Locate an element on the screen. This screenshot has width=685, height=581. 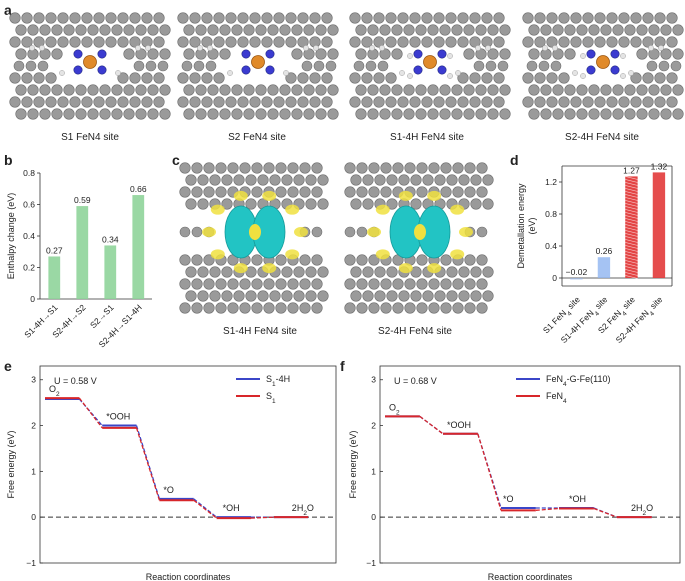
y-tick-label: 1 is located at coordinates (373, 471).